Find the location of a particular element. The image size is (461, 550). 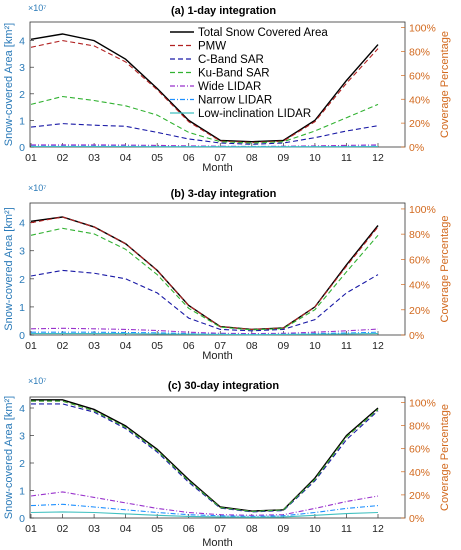

y-right-tick-label: 20% is located at coordinates (419, 496).